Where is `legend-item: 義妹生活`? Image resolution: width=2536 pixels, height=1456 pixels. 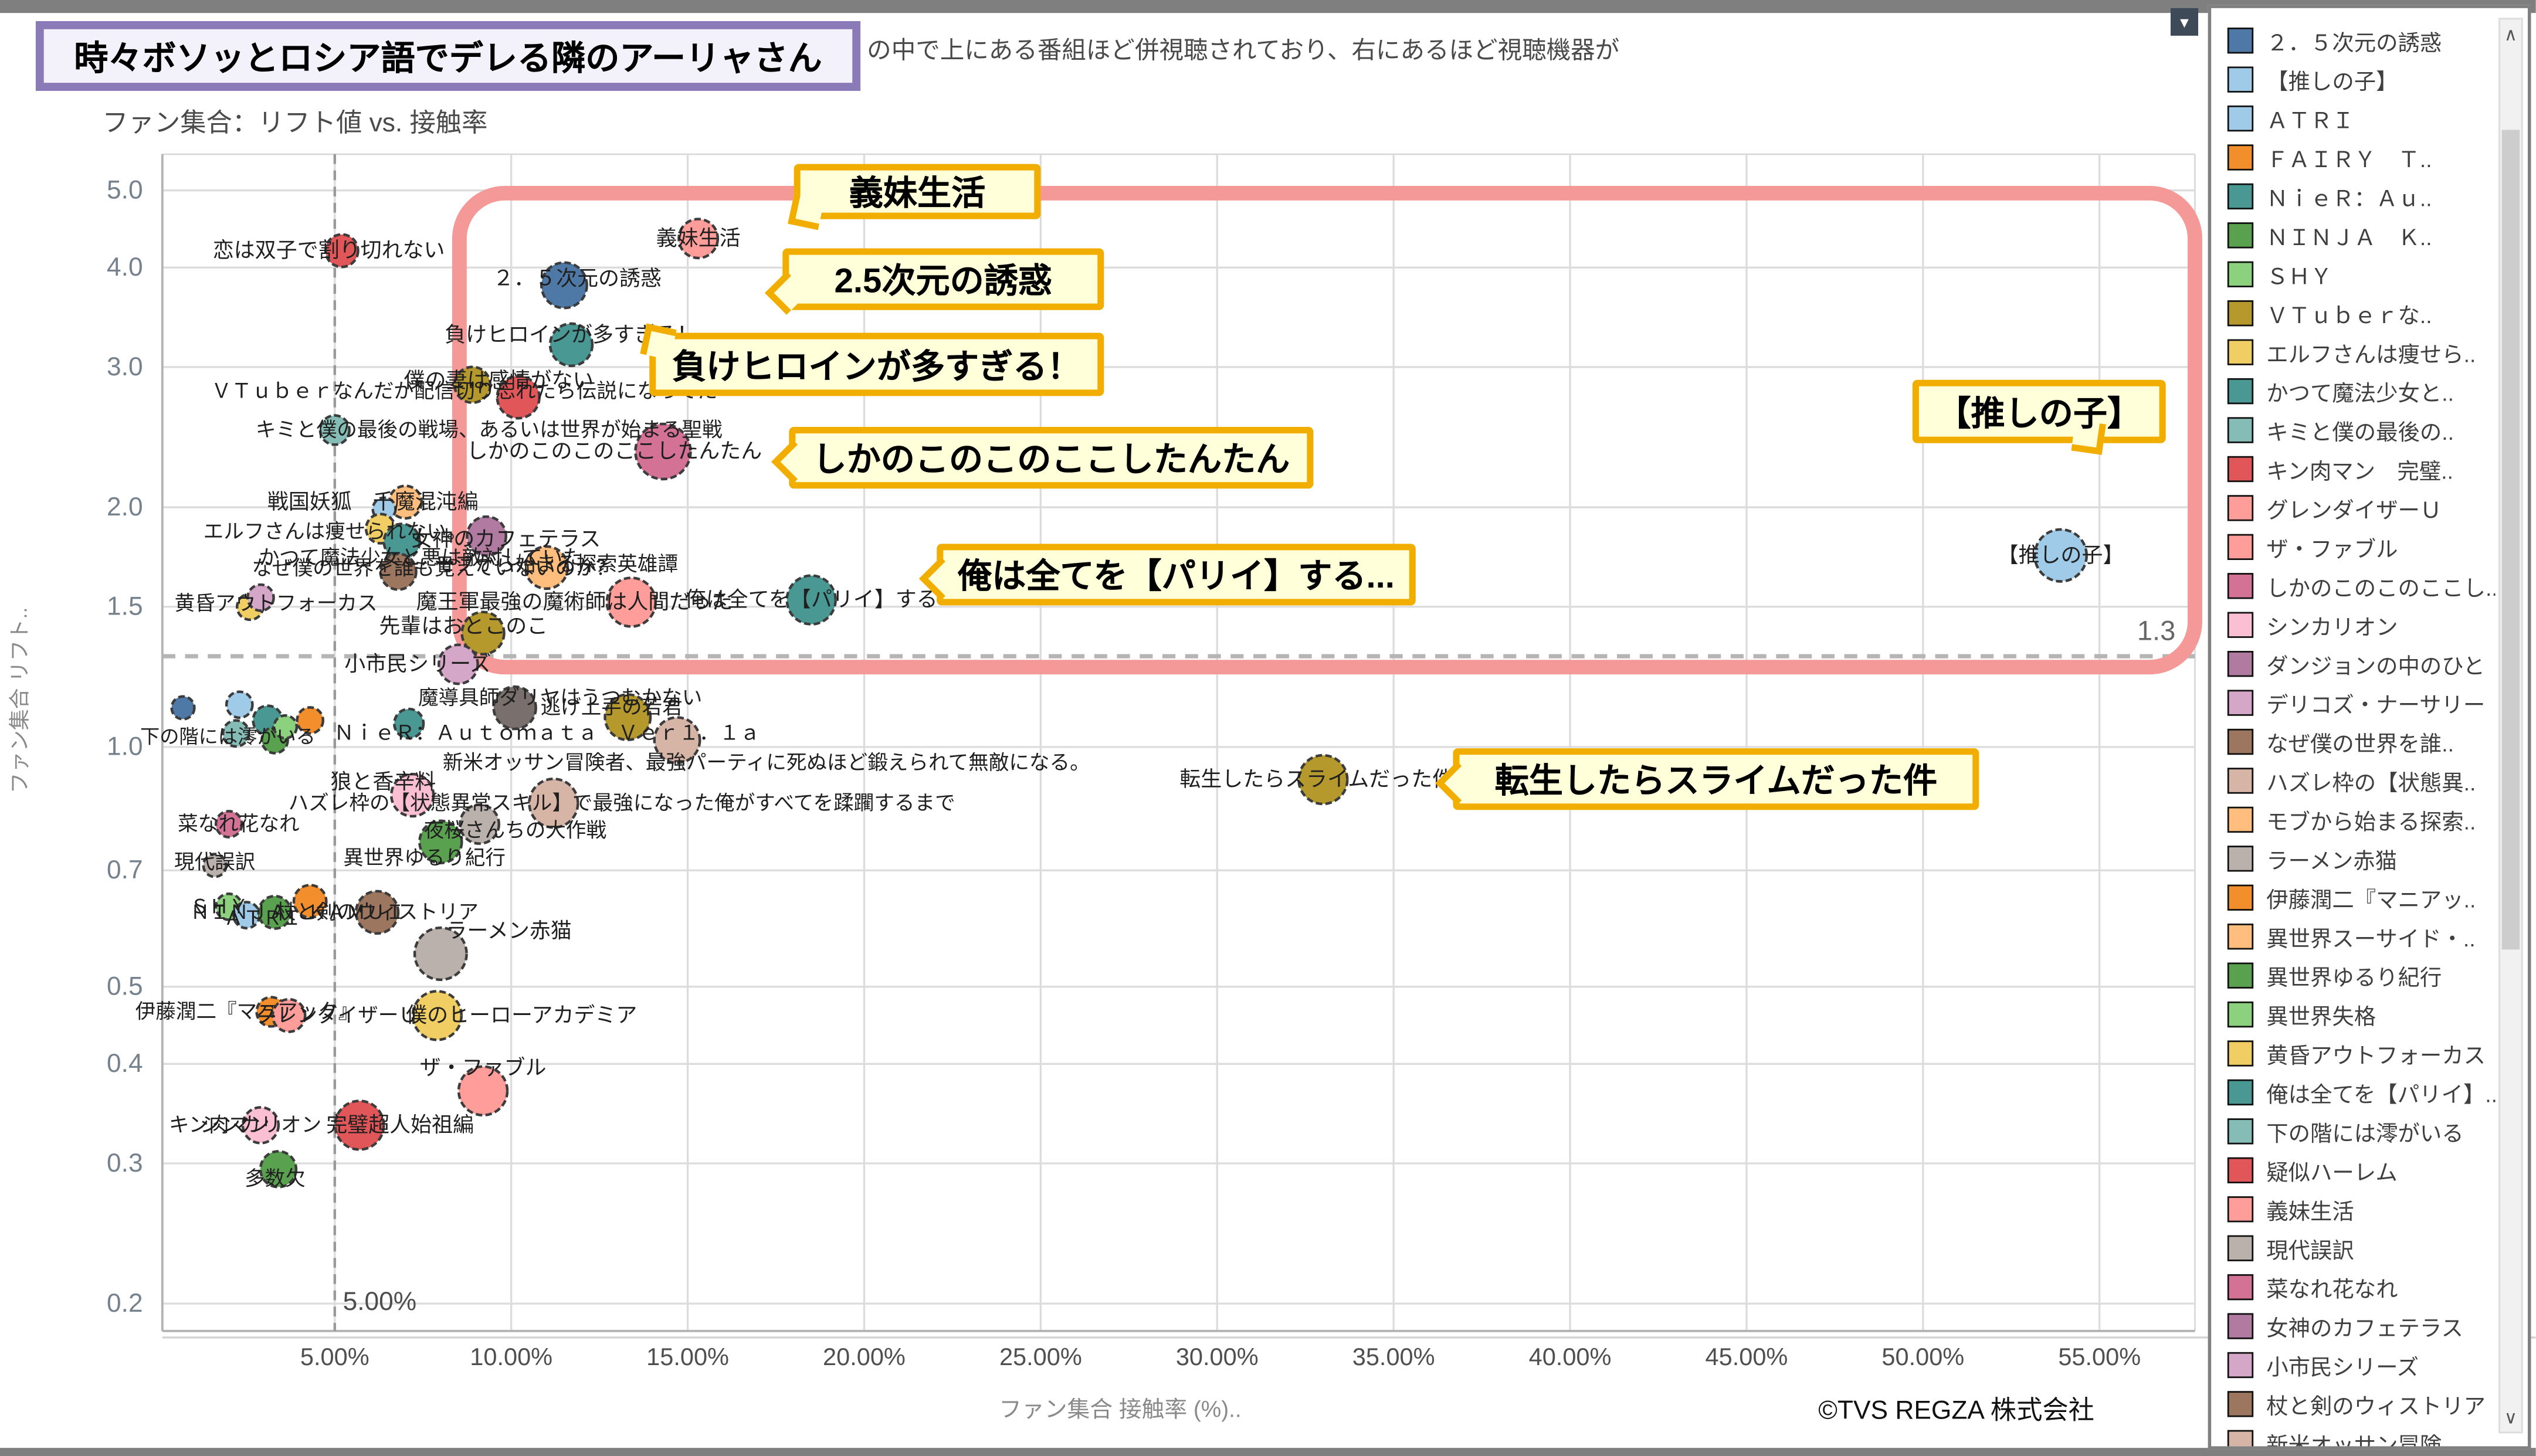
legend-item: 義妹生活 is located at coordinates (2353, 1209).